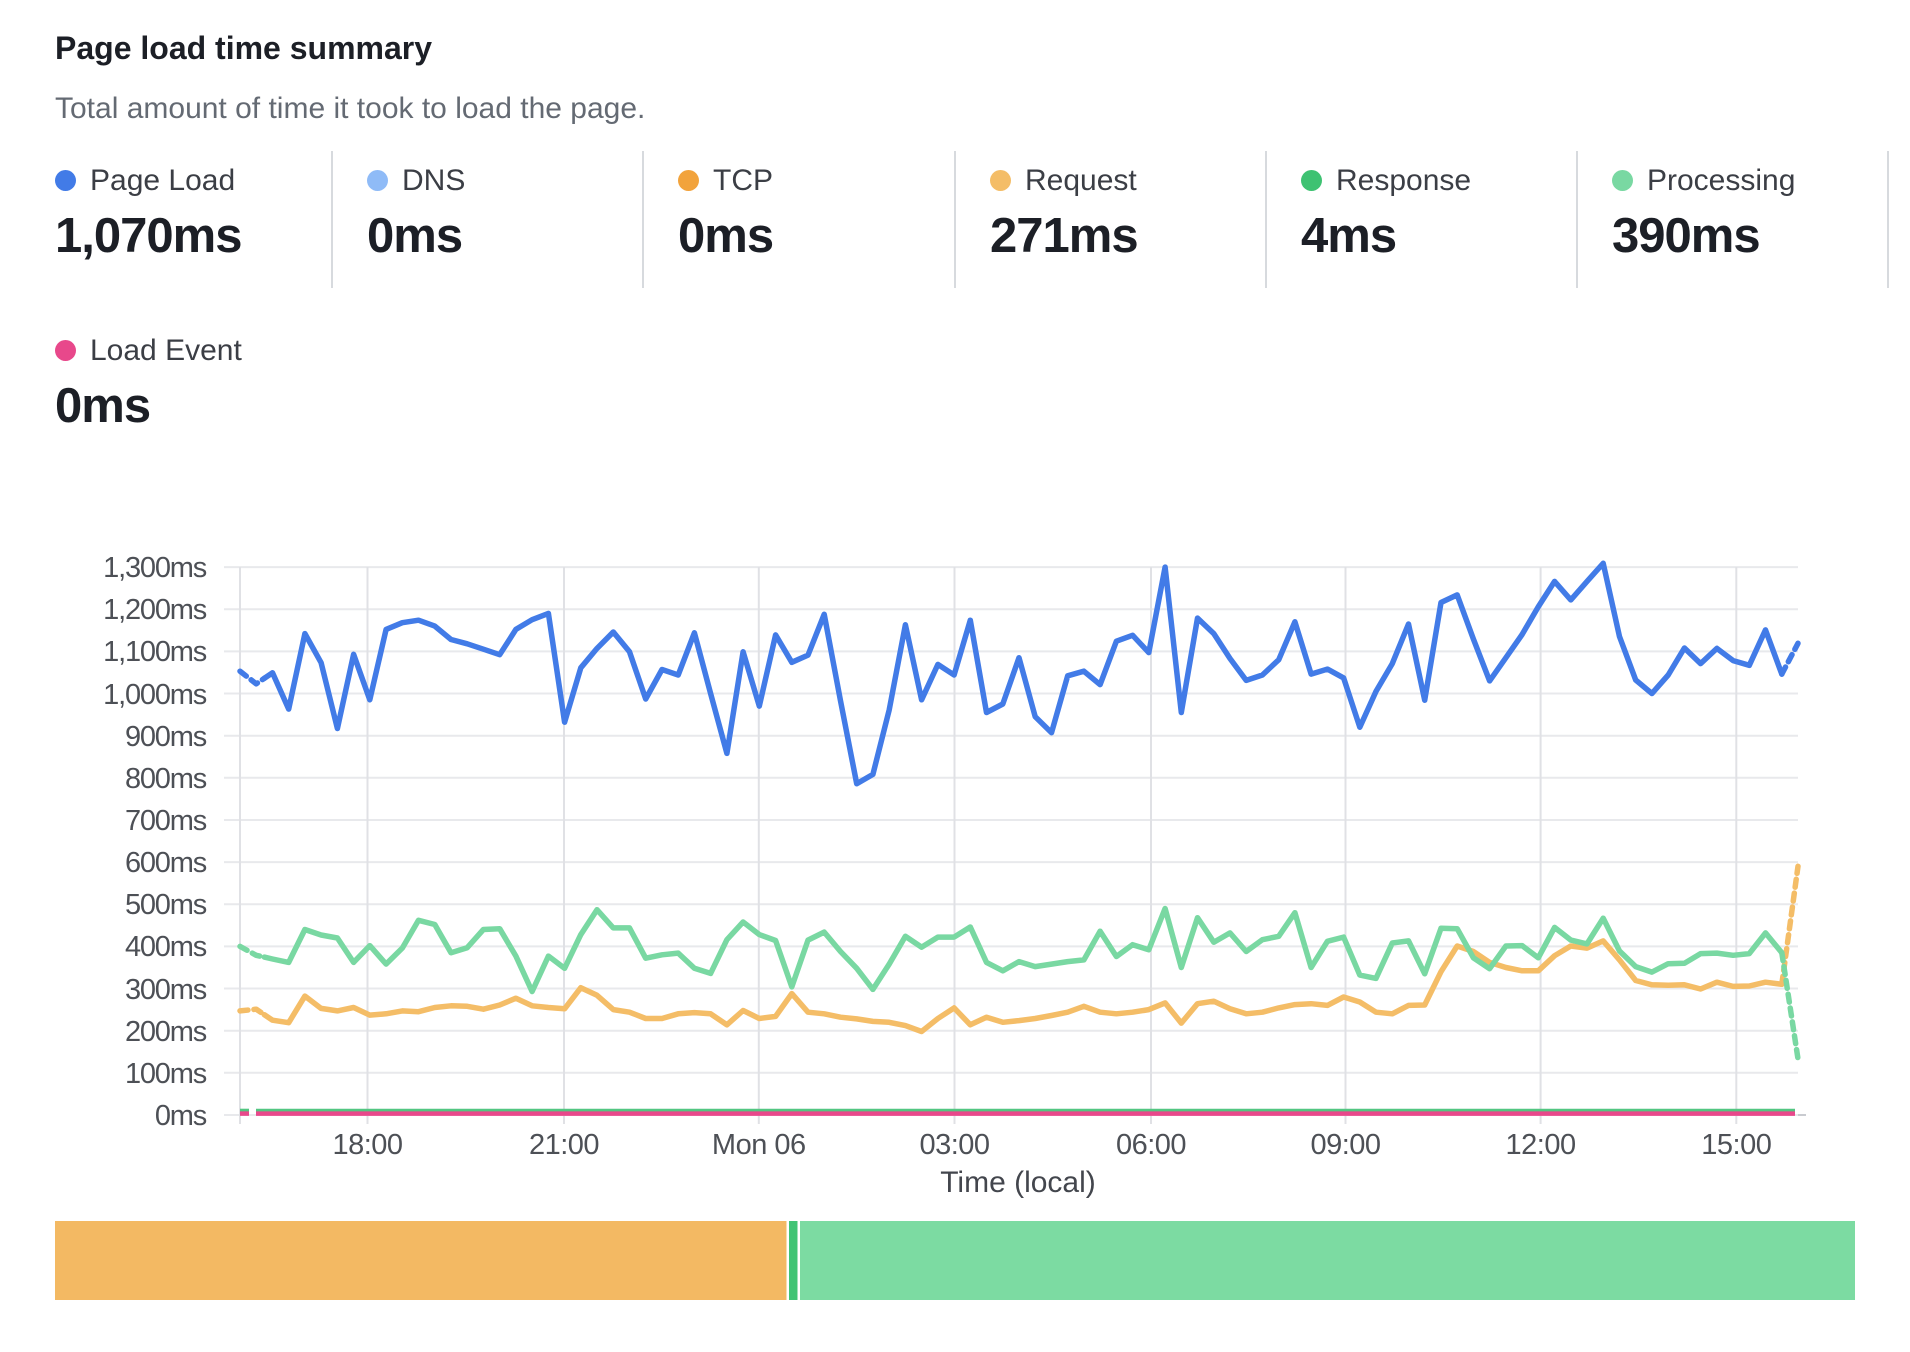  I want to click on svg-text: 400ms, so click(166, 947).